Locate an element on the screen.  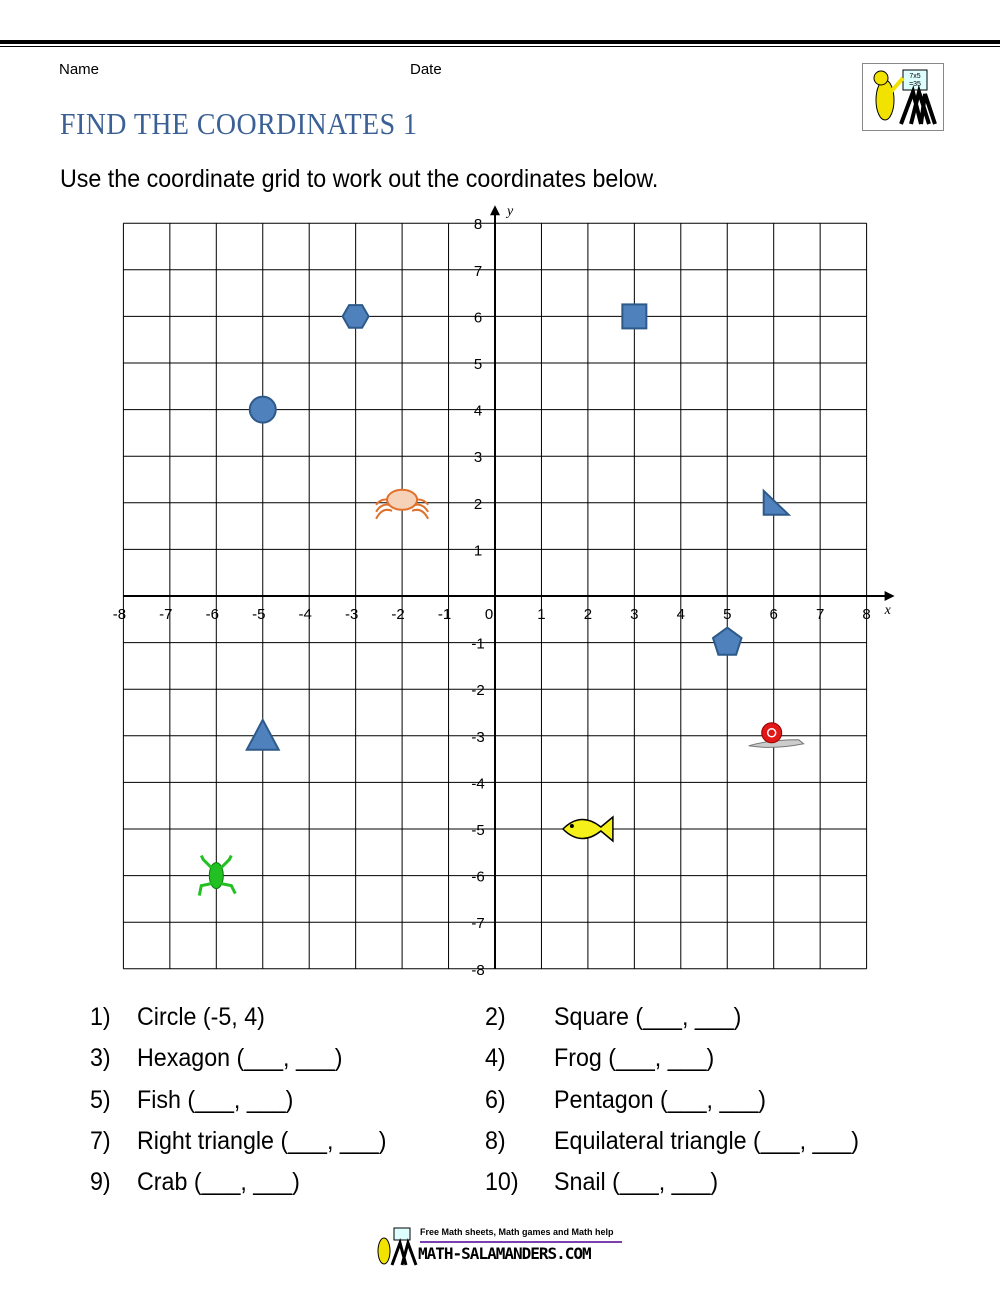
top-rule-thin is located at coordinates (500, 46).